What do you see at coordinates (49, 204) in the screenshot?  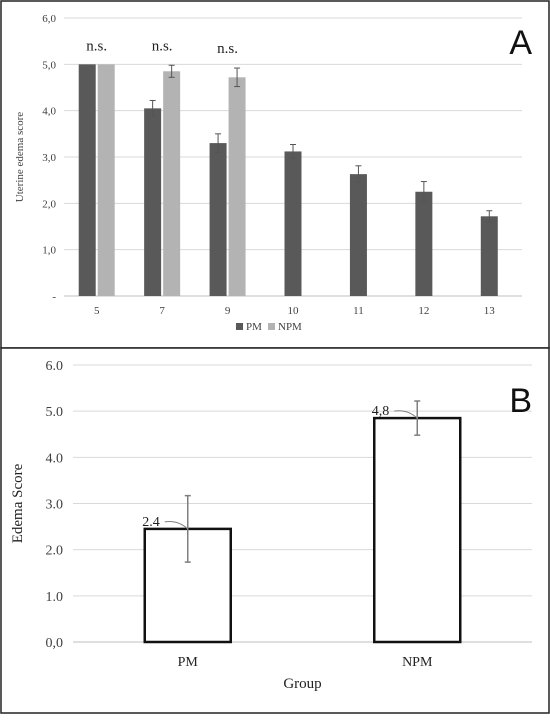 I see `y-tick-label: 2,0` at bounding box center [49, 204].